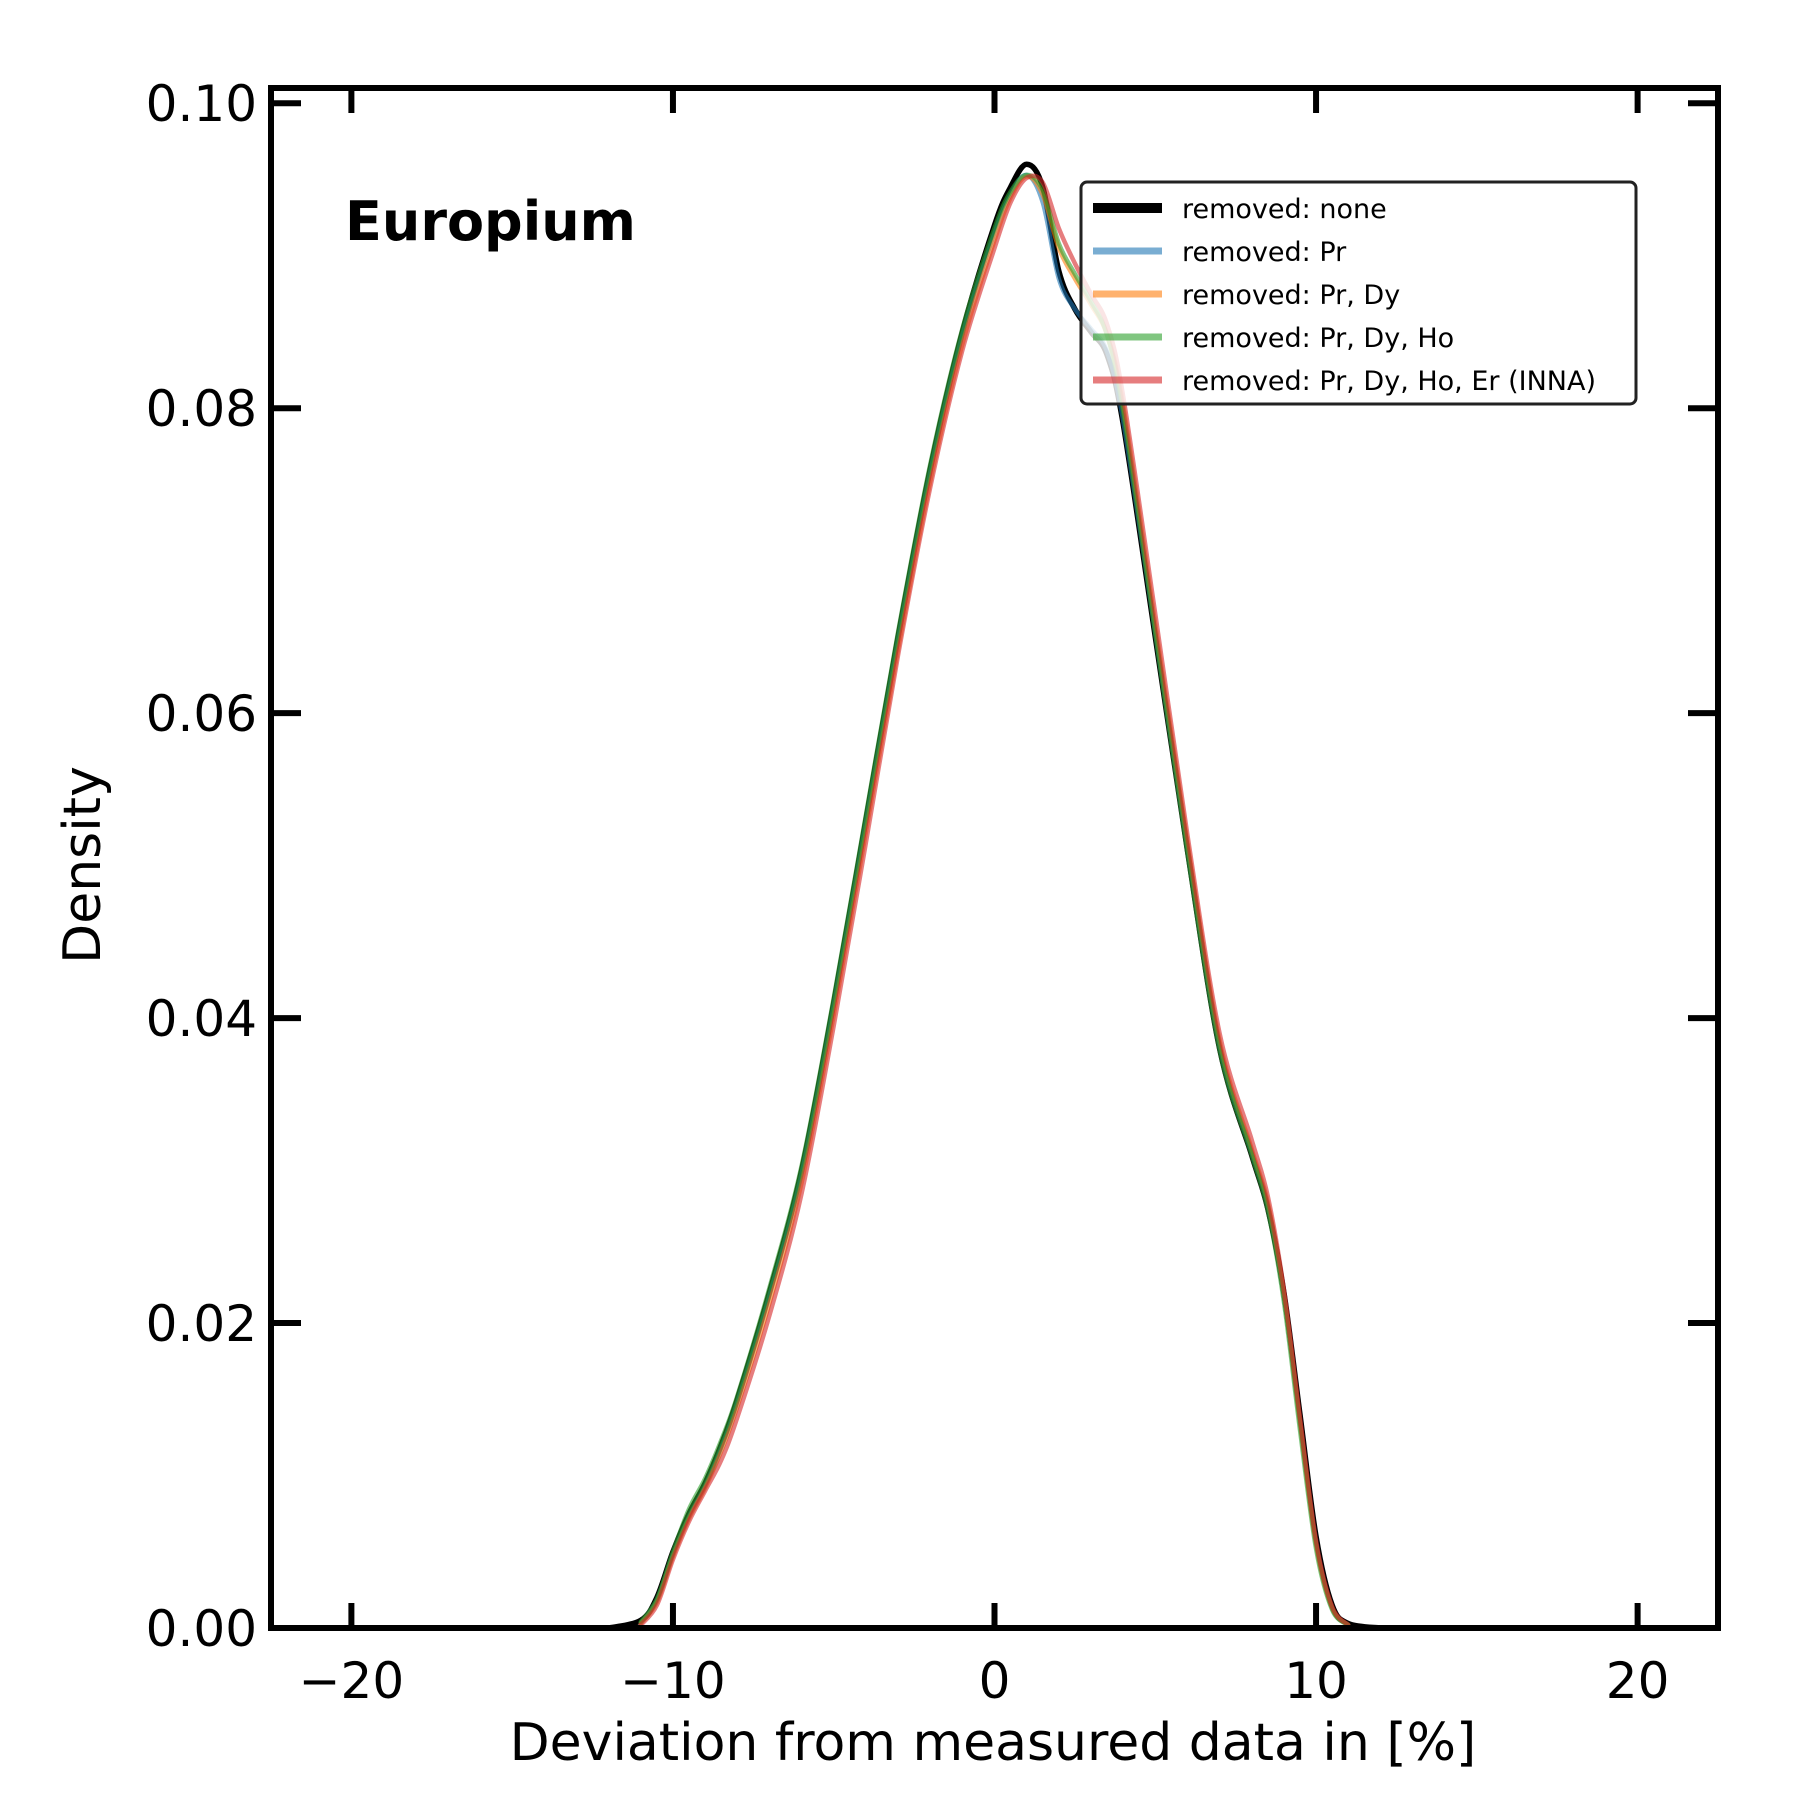  I want to click on legend-label-2: removed: Pr, so click(1264, 252).